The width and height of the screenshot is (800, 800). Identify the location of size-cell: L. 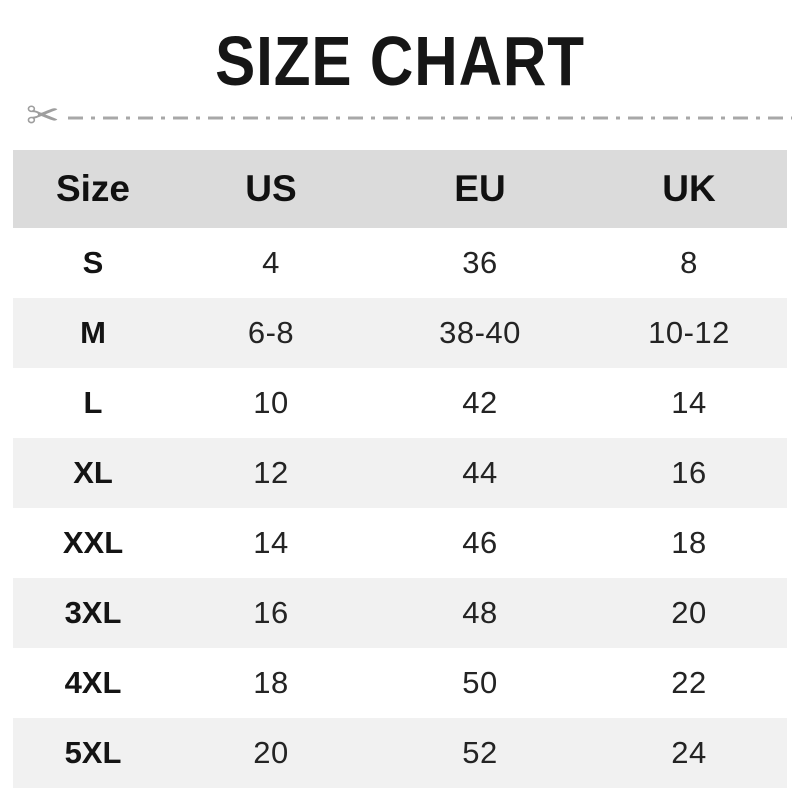
(93, 402).